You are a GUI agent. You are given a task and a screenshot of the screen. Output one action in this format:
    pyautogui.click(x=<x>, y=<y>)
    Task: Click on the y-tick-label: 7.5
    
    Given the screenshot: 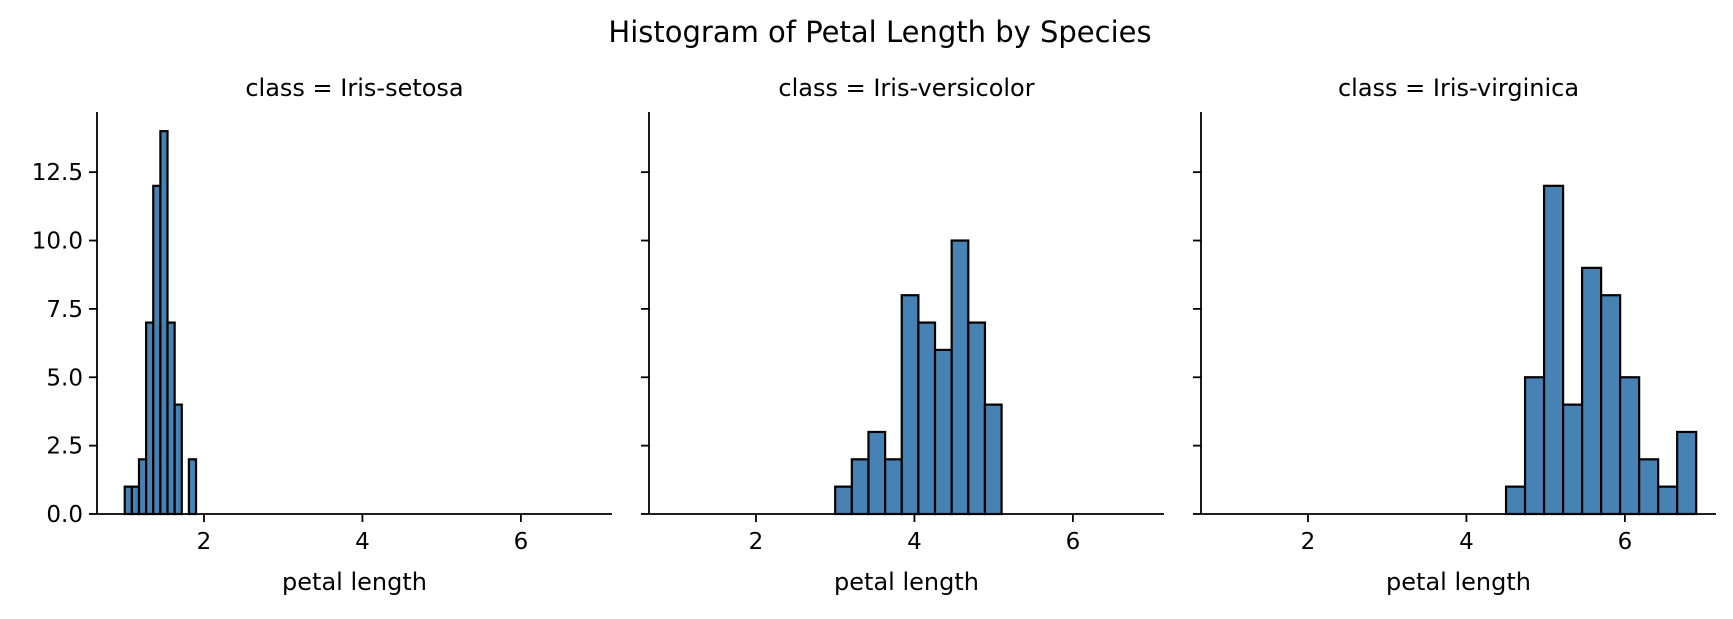 What is the action you would take?
    pyautogui.click(x=64, y=310)
    